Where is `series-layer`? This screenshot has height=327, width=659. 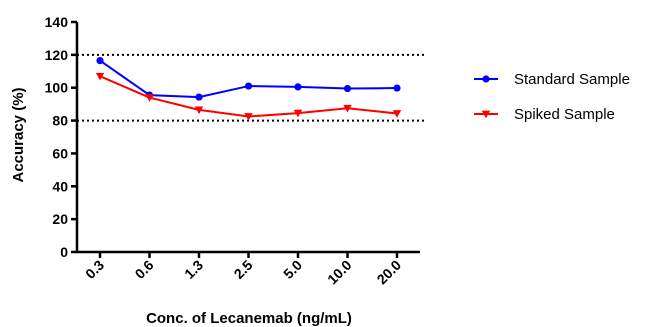 series-layer is located at coordinates (248, 89).